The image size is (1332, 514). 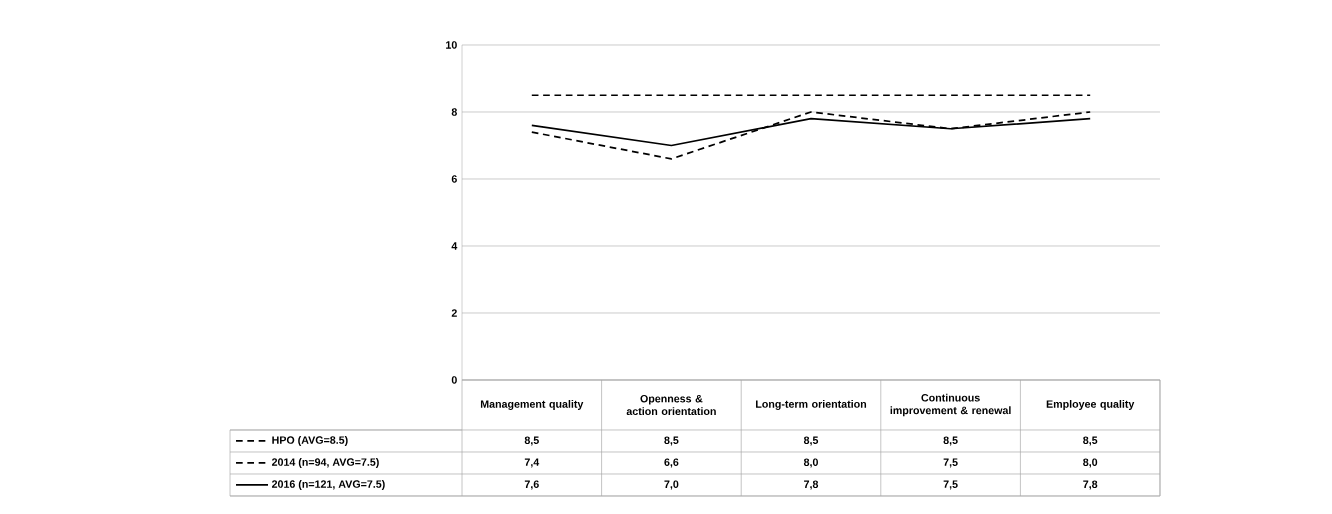 I want to click on x-tick-label: Management quality, so click(x=532, y=404).